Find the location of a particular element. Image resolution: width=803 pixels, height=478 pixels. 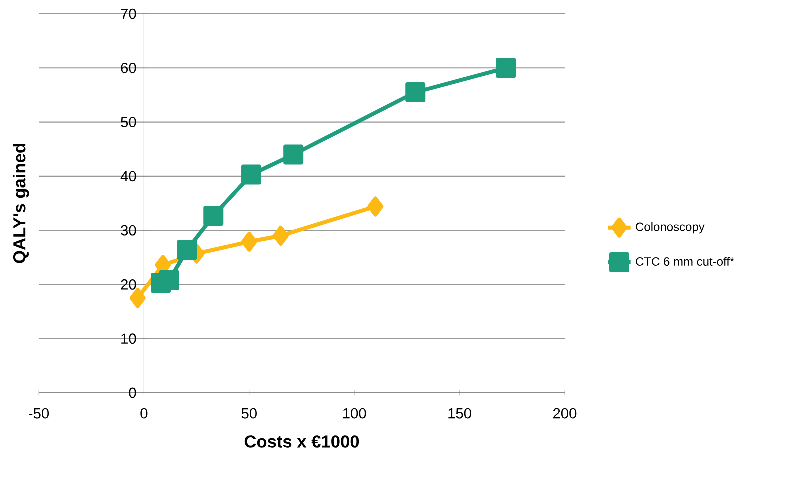

y-tick-label: 60 is located at coordinates (128, 68).